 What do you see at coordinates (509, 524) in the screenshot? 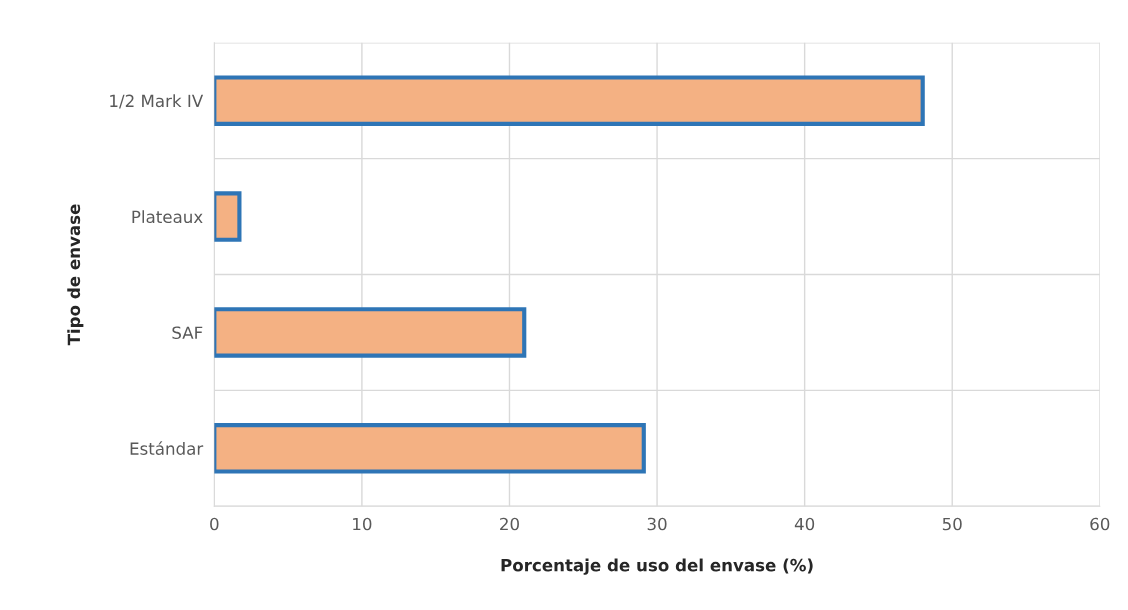
I see `x-tick-label: 20` at bounding box center [509, 524].